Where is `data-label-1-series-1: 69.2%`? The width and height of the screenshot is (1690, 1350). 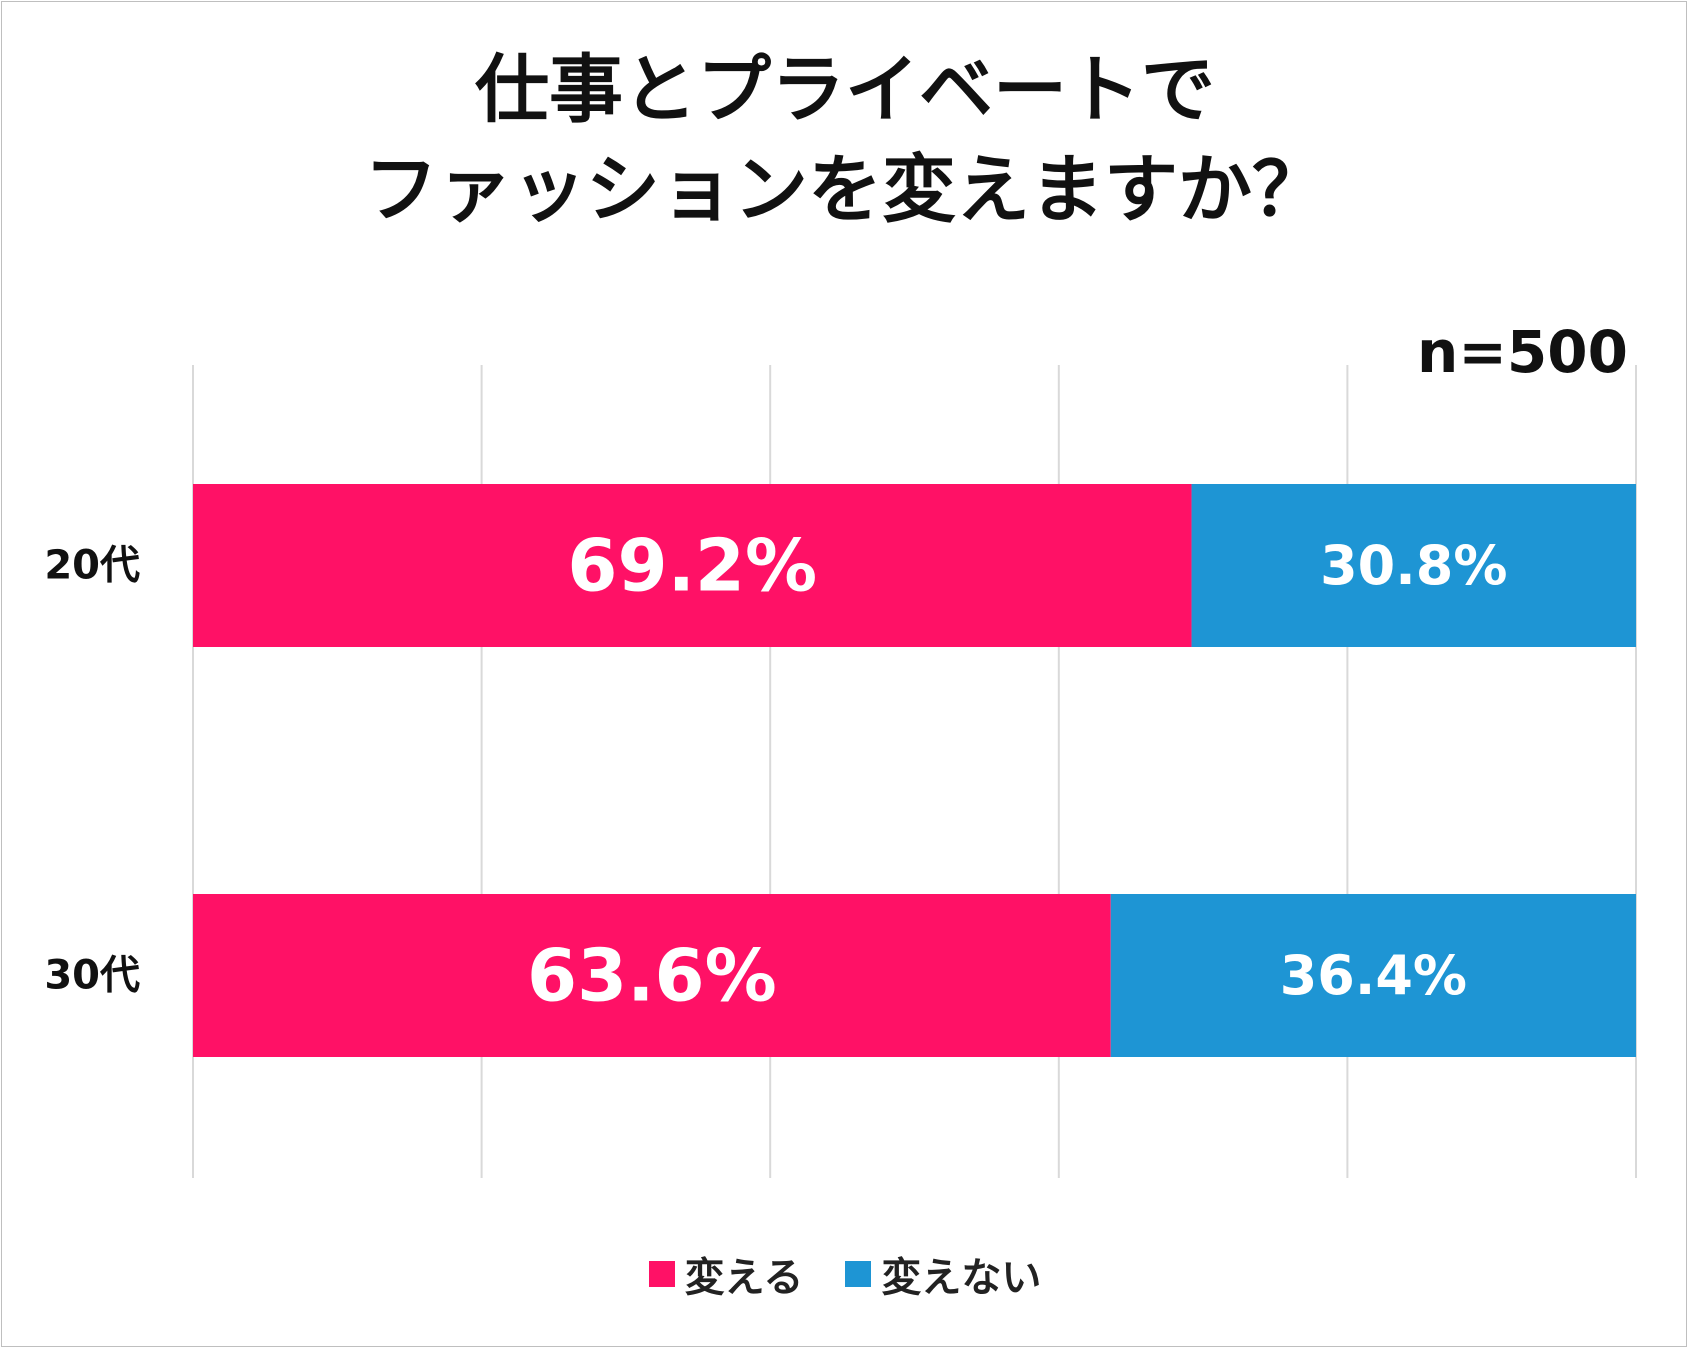
data-label-1-series-1: 69.2% is located at coordinates (692, 566).